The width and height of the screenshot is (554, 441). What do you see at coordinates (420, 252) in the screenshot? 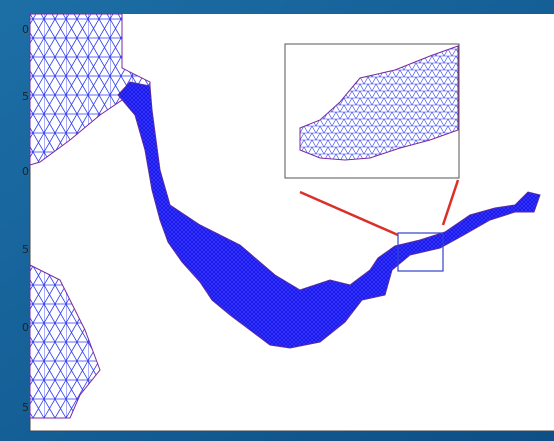
I see `zoom-box` at bounding box center [420, 252].